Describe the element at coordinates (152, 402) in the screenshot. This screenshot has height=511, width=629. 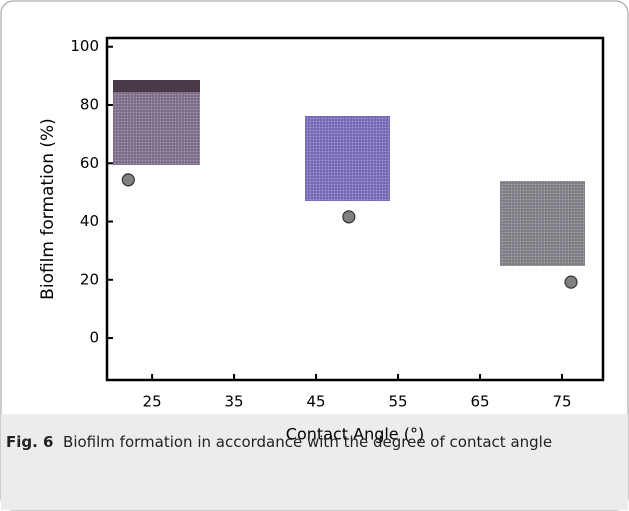
I see `x-tick-label: 25` at that location.